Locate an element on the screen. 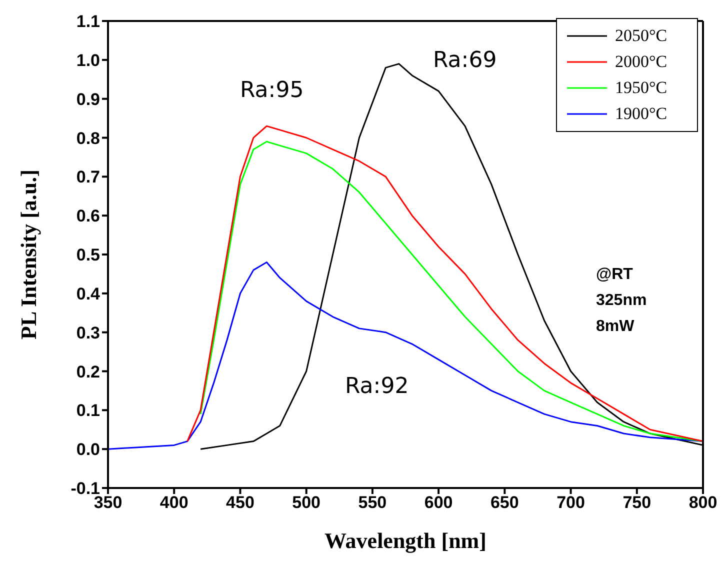 The width and height of the screenshot is (723, 574). x-tick-label: 750 is located at coordinates (637, 502).